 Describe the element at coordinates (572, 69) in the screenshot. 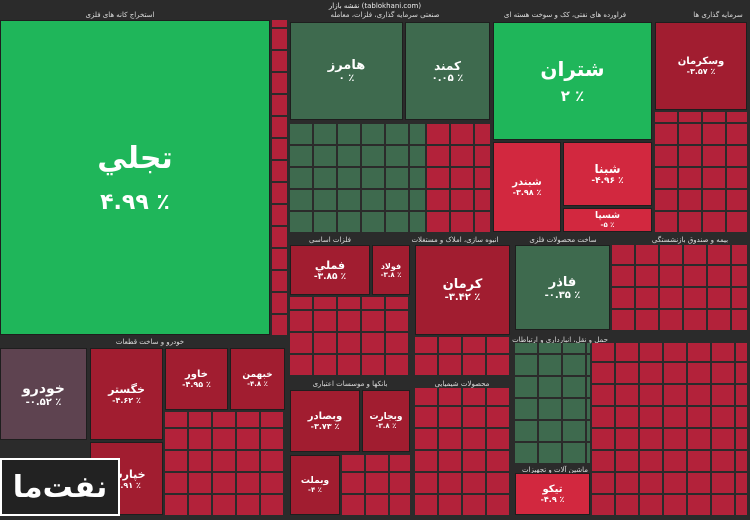

I see `tile-text: شتران` at that location.